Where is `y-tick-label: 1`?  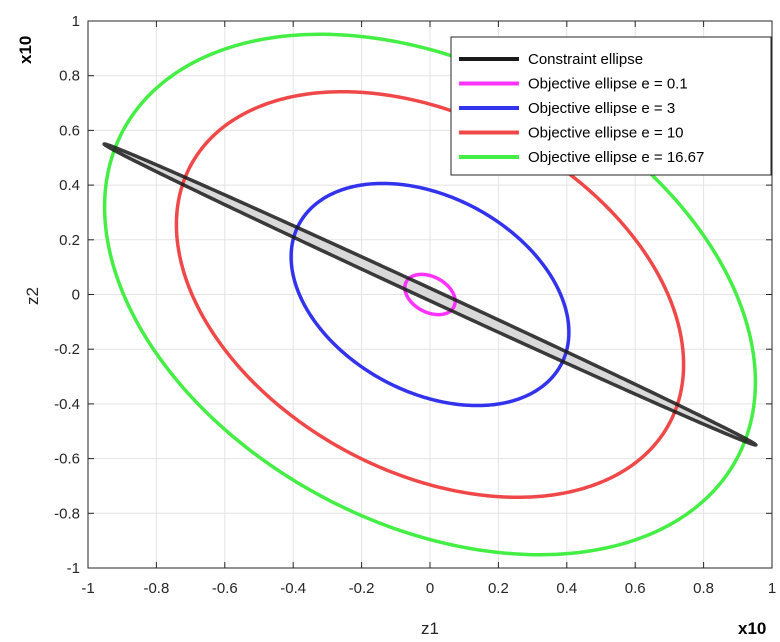
y-tick-label: 1 is located at coordinates (76, 21).